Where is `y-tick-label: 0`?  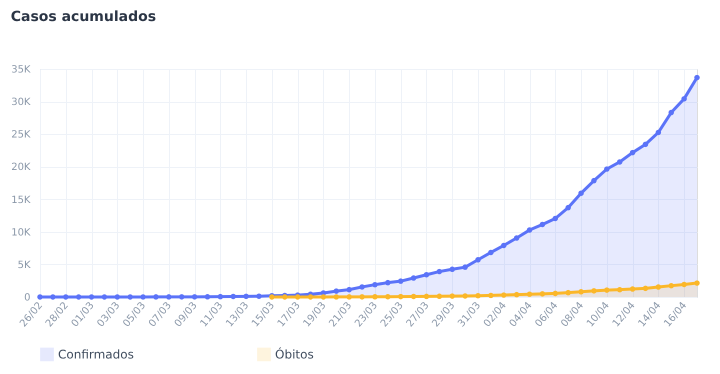
y-tick-label: 0 is located at coordinates (27, 298).